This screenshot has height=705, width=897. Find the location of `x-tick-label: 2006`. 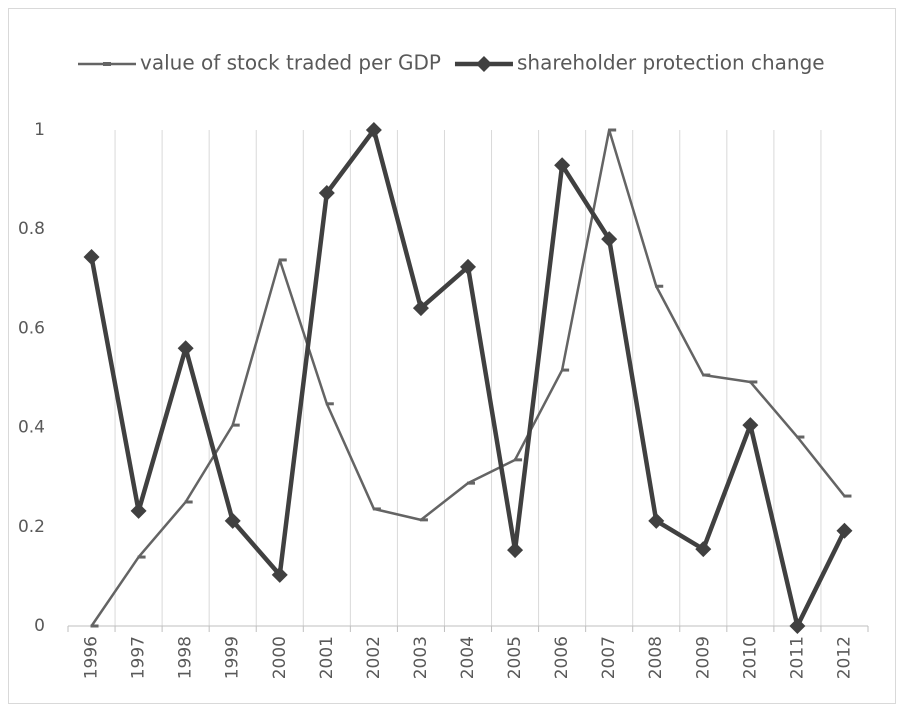

x-tick-label: 2006 is located at coordinates (562, 657).